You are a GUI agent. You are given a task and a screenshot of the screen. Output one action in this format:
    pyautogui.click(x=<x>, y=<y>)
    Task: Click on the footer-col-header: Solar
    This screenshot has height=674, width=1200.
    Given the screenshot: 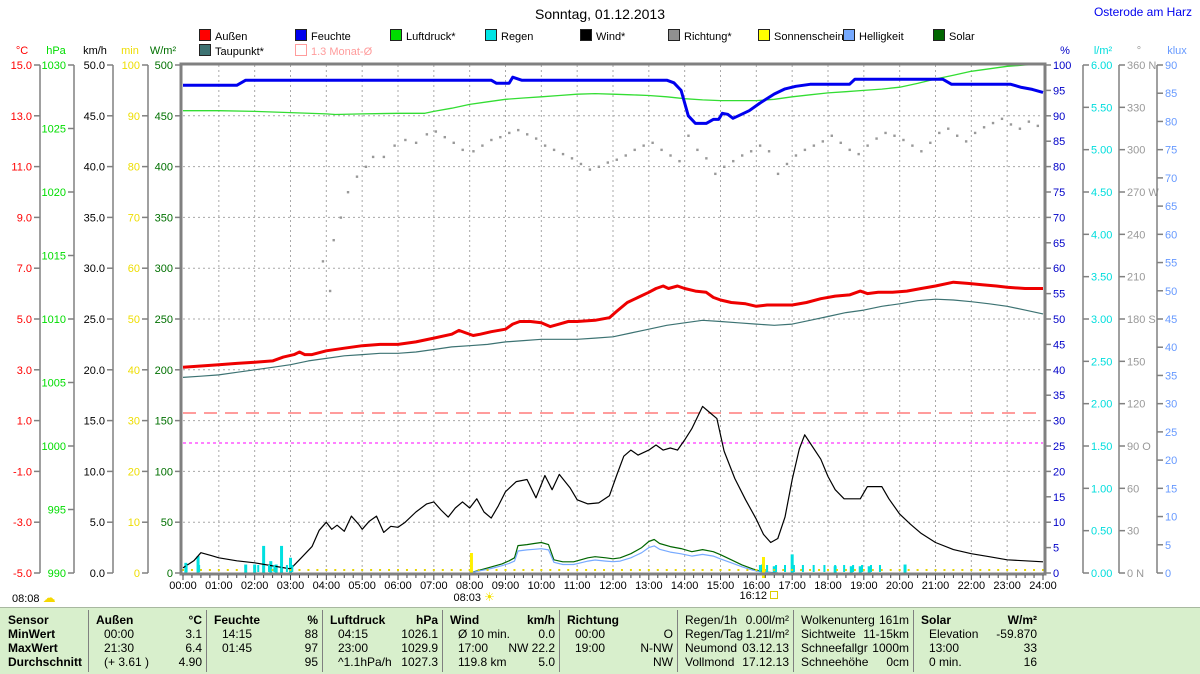 What is the action you would take?
    pyautogui.click(x=936, y=620)
    